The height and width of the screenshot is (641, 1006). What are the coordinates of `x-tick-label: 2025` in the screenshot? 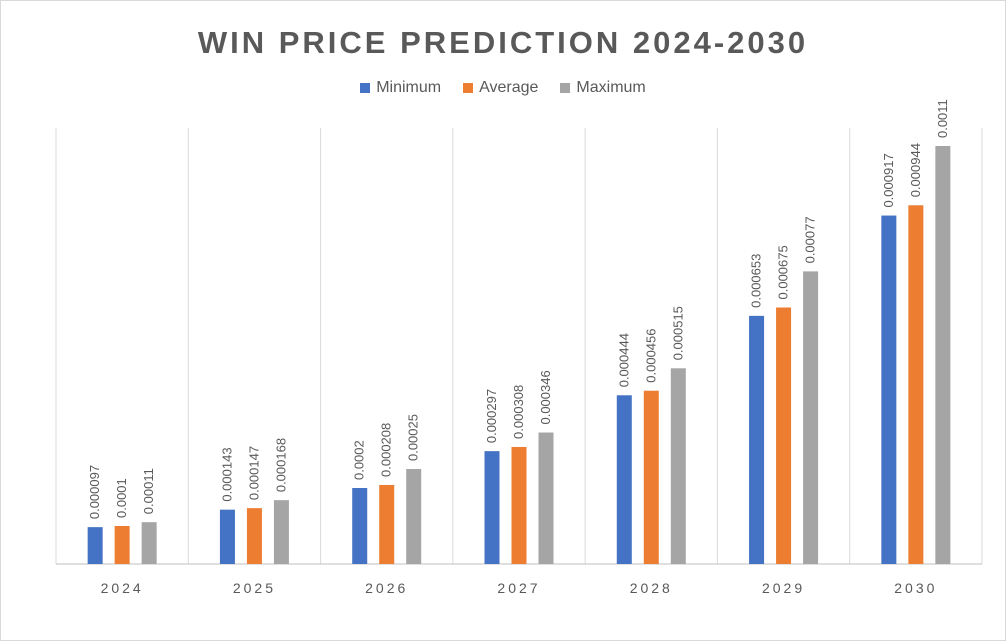 It's located at (254, 588).